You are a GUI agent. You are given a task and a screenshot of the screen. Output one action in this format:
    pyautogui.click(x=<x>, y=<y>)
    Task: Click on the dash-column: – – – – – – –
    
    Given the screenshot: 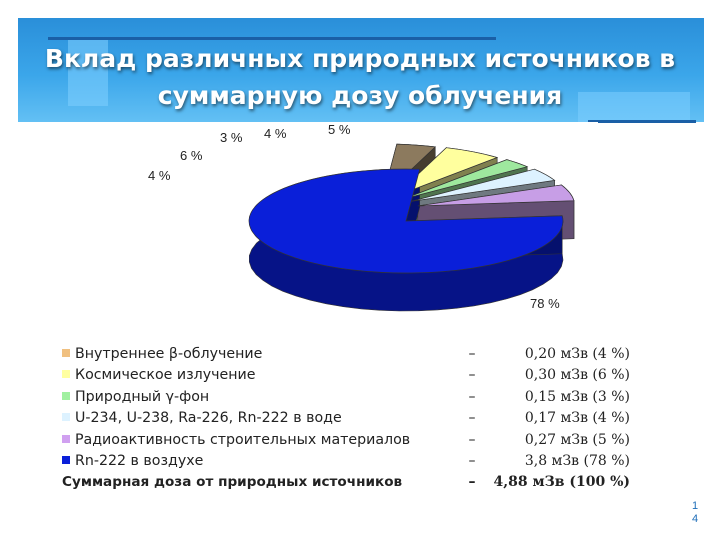 What is the action you would take?
    pyautogui.click(x=472, y=419)
    